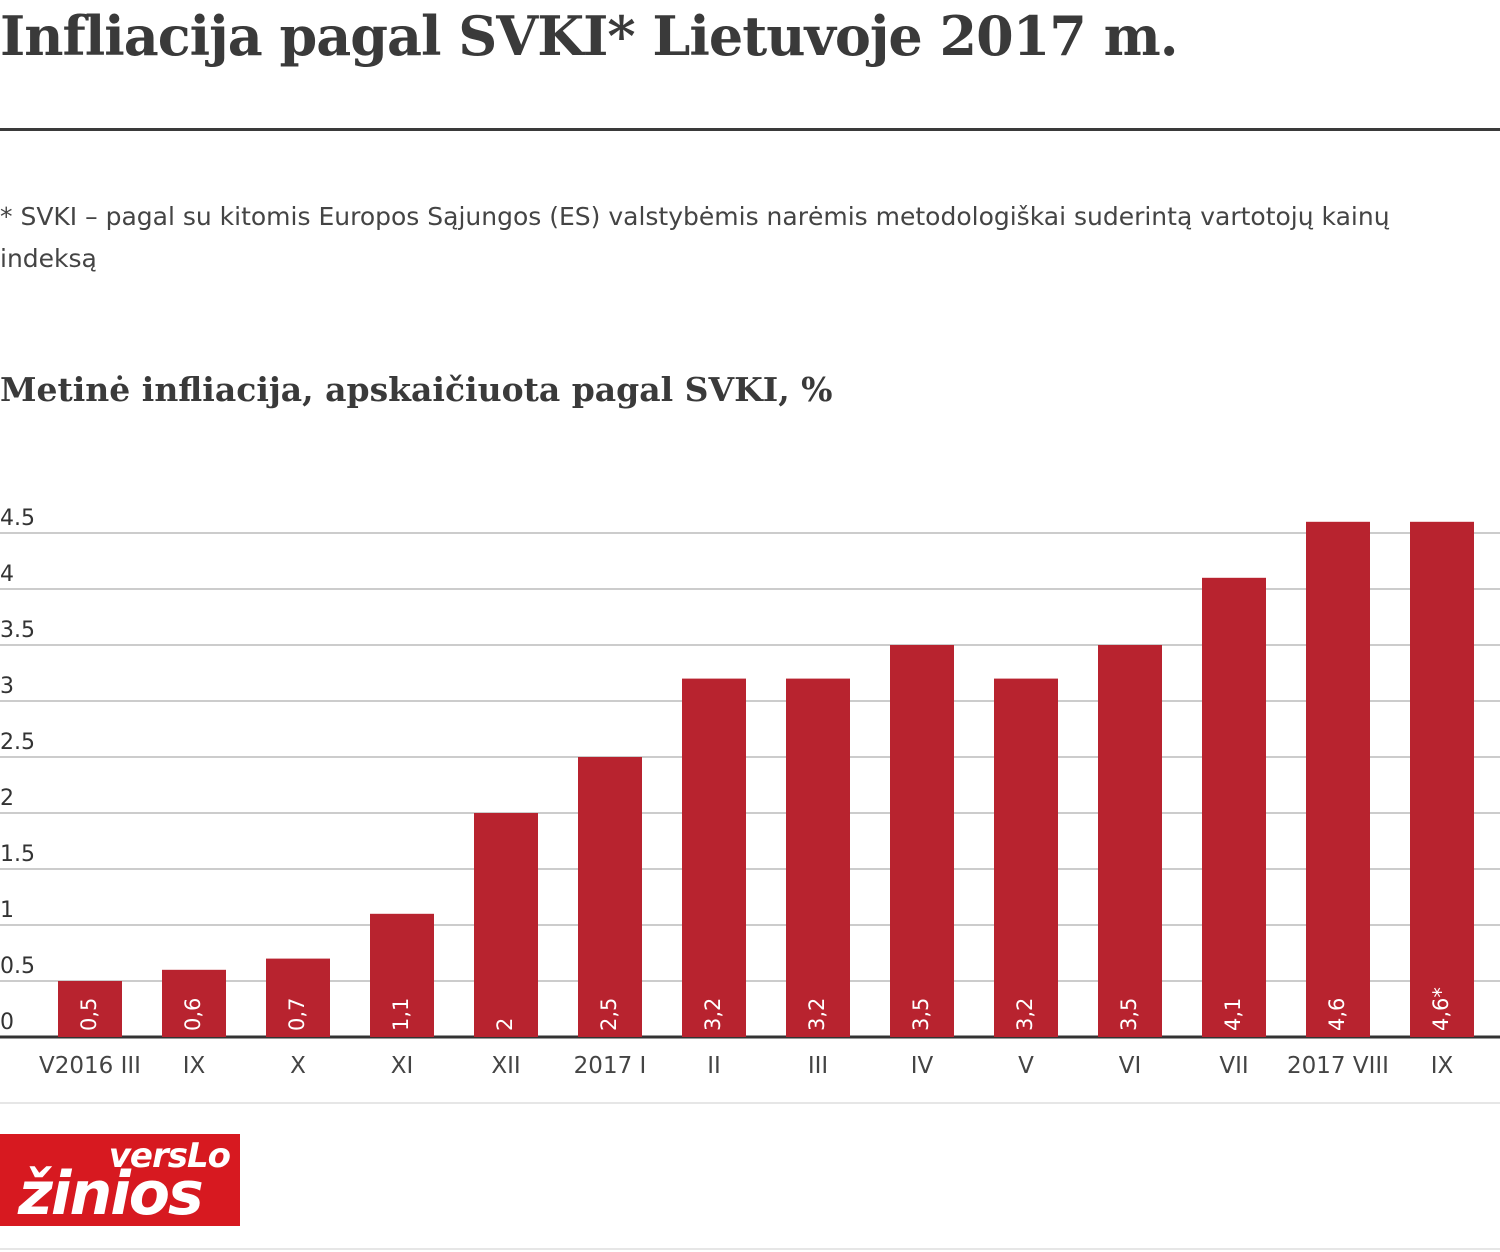 The image size is (1500, 1252). I want to click on bar-value-label: 2,5, so click(609, 1014).